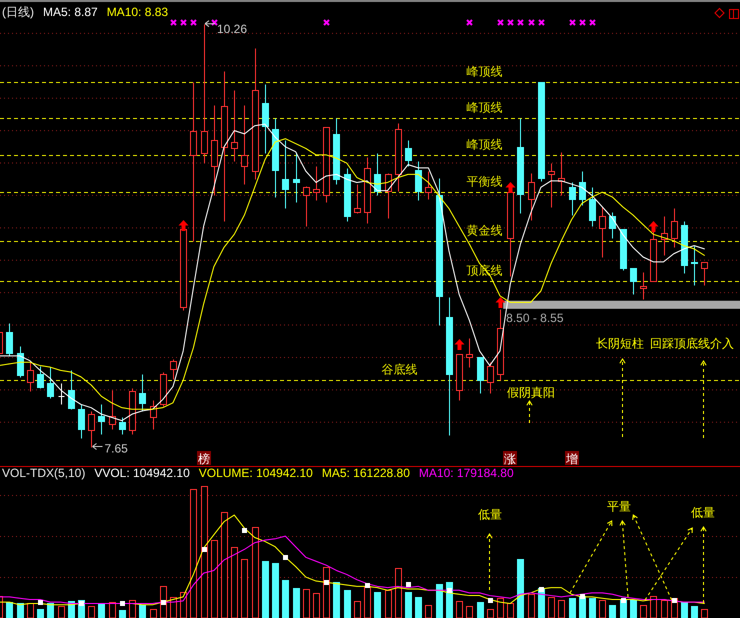 Image resolution: width=740 pixels, height=618 pixels. What do you see at coordinates (142, 473) in the screenshot?
I see `text: VVOL: 104942.10` at bounding box center [142, 473].